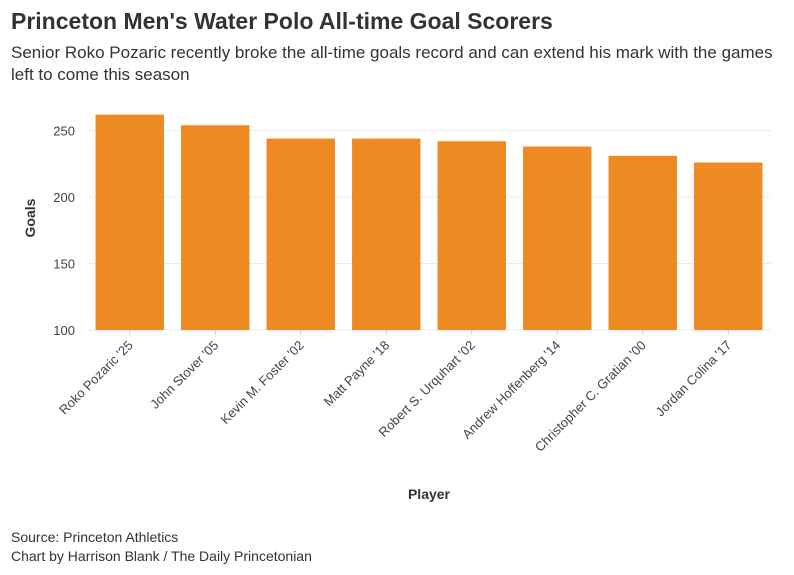  Describe the element at coordinates (64, 231) in the screenshot. I see `y-axis-ticks: 100 150 200 250` at that location.